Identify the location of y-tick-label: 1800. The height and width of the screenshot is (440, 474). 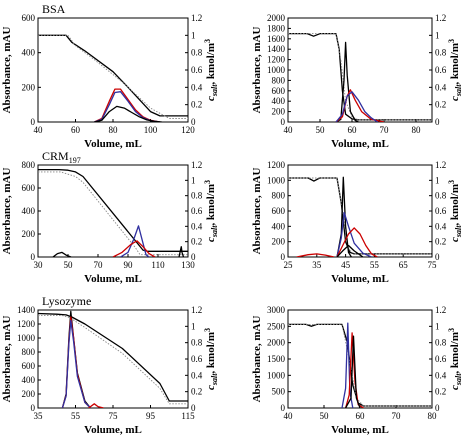
(276, 28).